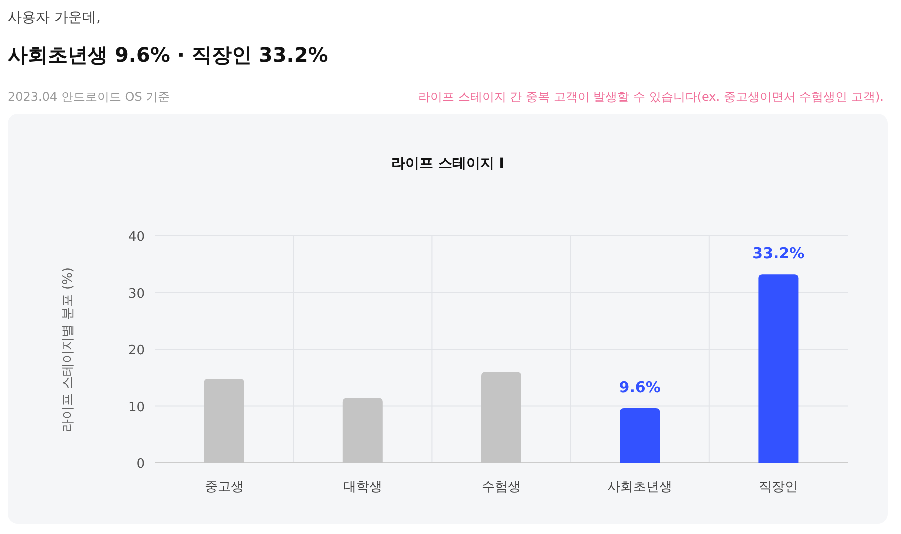 The height and width of the screenshot is (534, 901). What do you see at coordinates (778, 253) in the screenshot?
I see `data-label: 33.2%` at bounding box center [778, 253].